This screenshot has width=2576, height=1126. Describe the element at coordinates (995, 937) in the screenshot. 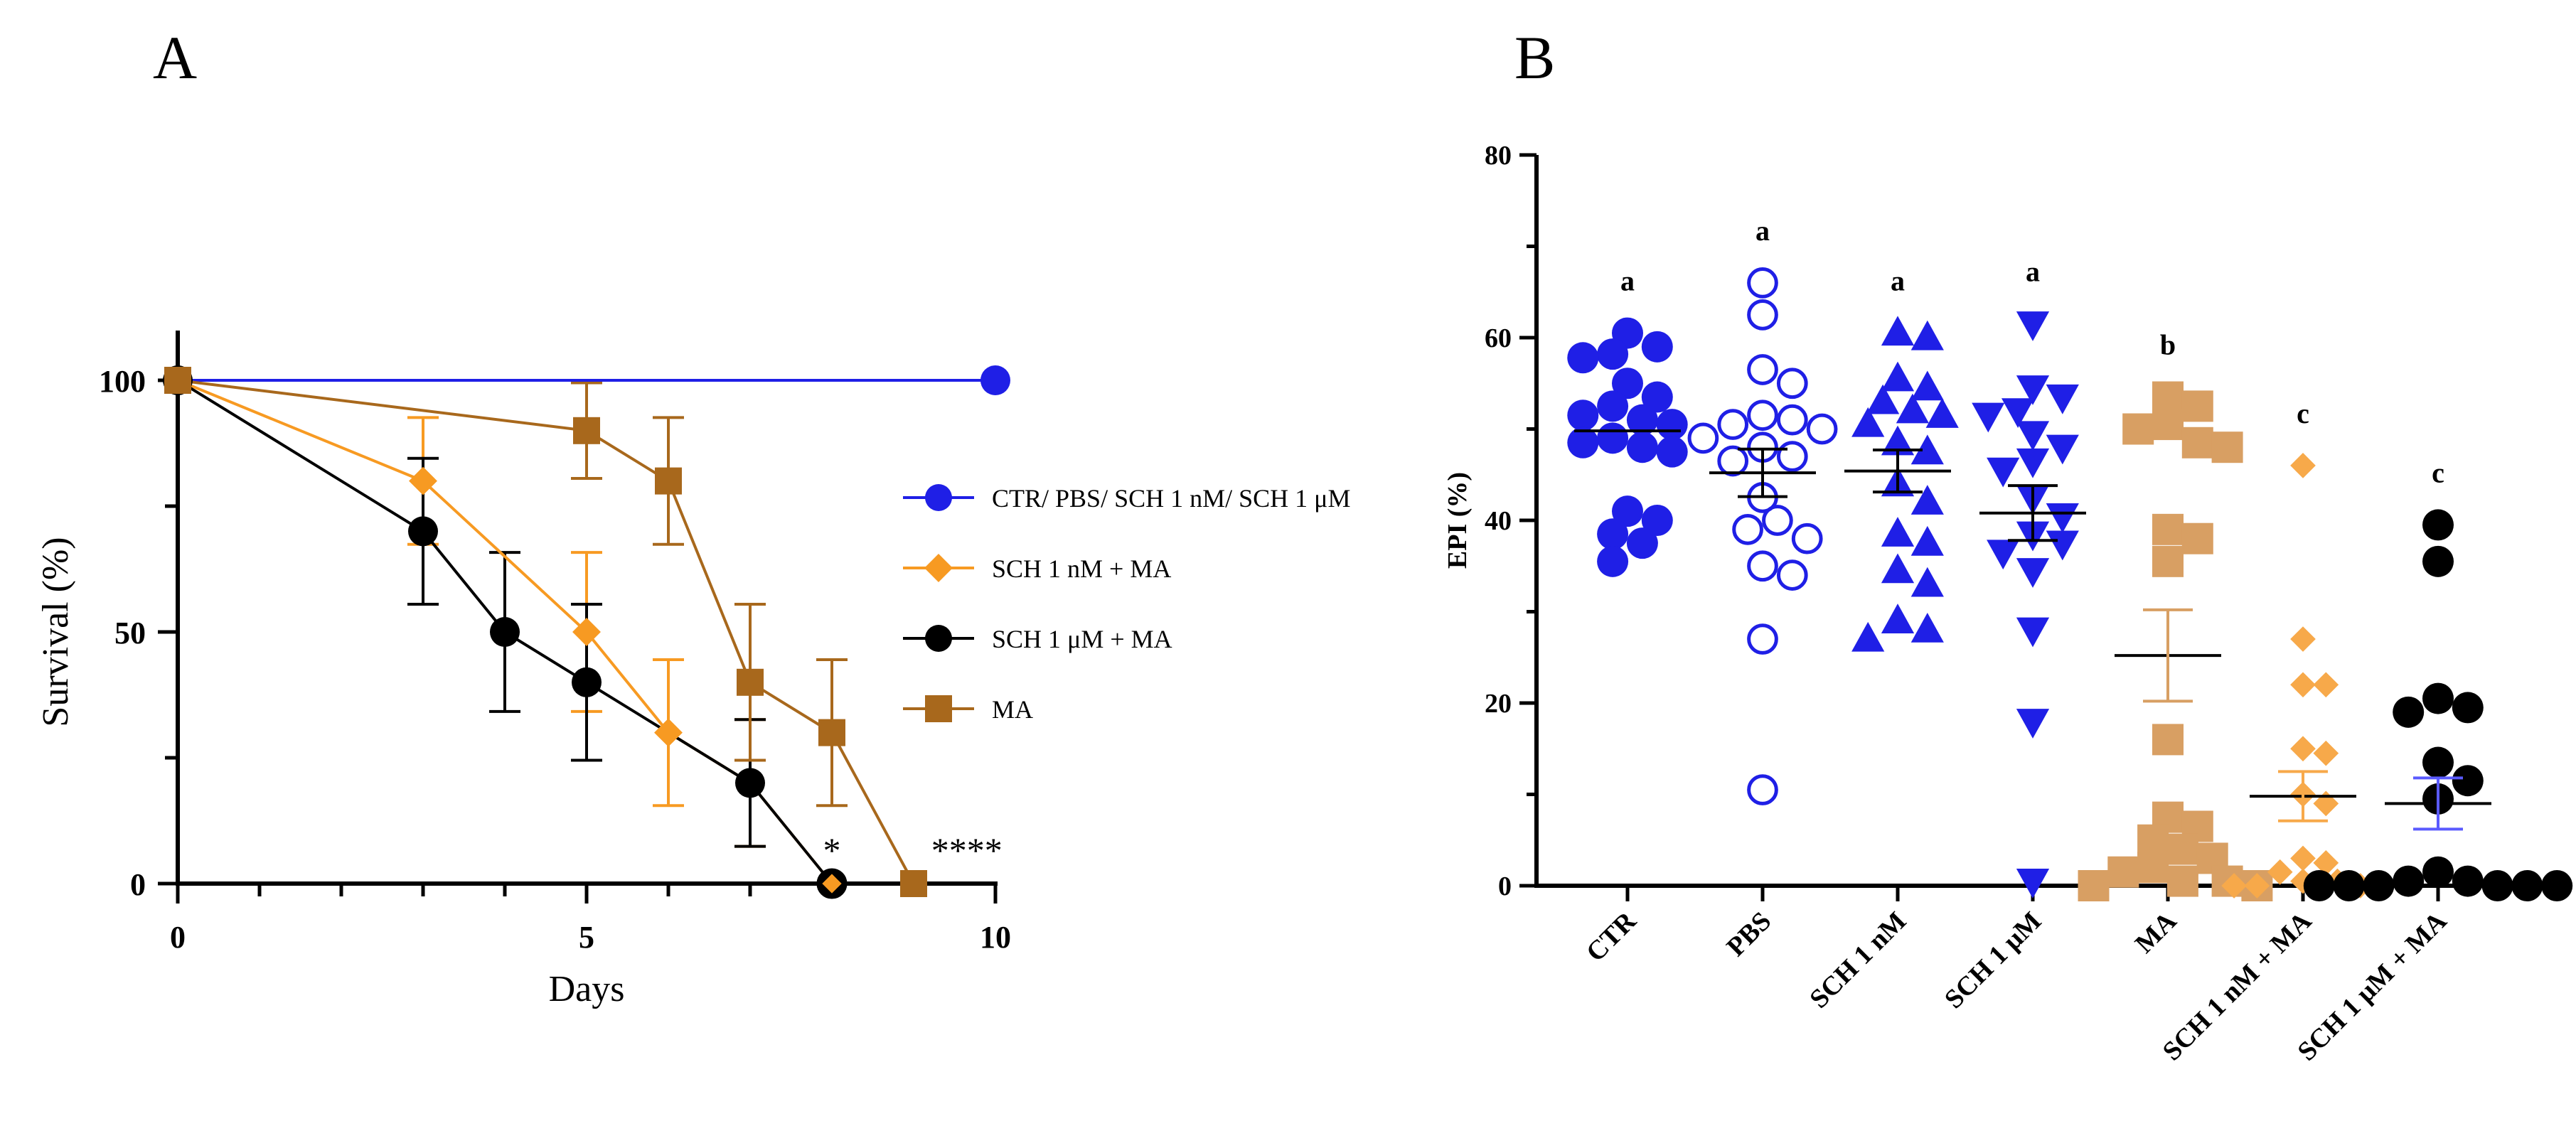

I see `x-tick-label: 10` at that location.